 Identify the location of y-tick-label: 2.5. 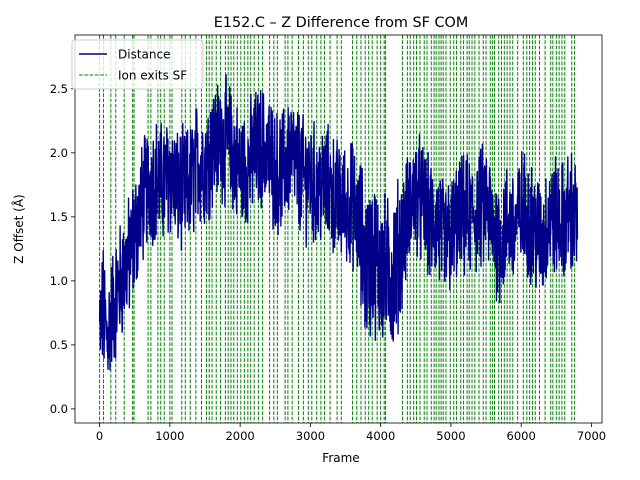
(59, 89).